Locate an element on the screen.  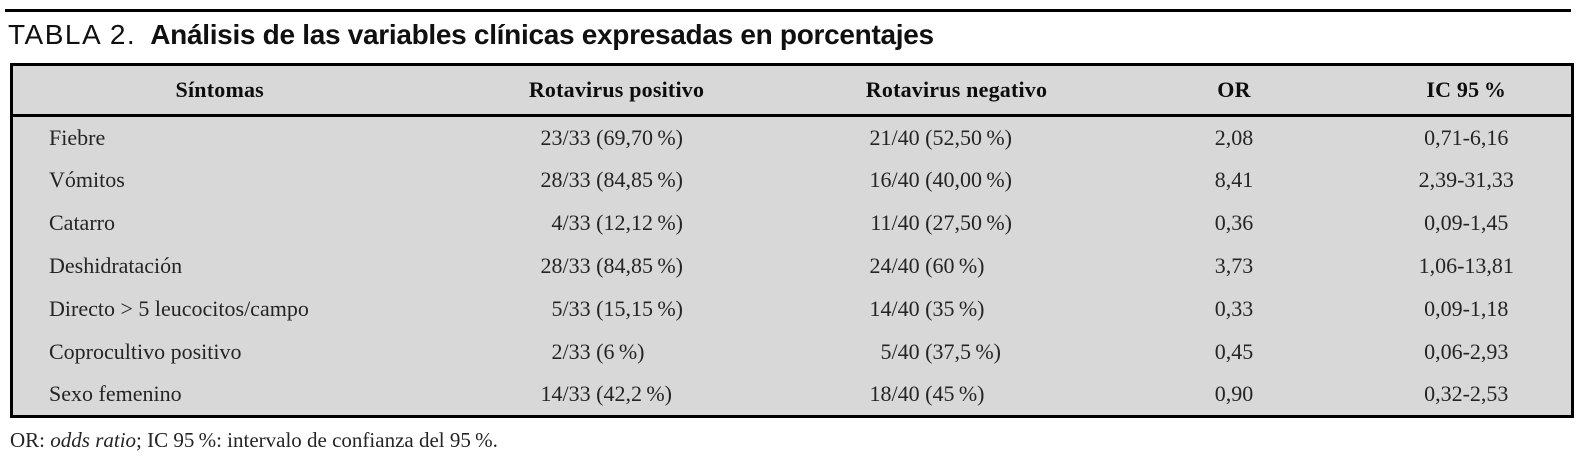
column-header-rotavirus-positivo: Rotavirus positivo is located at coordinates (616, 90).